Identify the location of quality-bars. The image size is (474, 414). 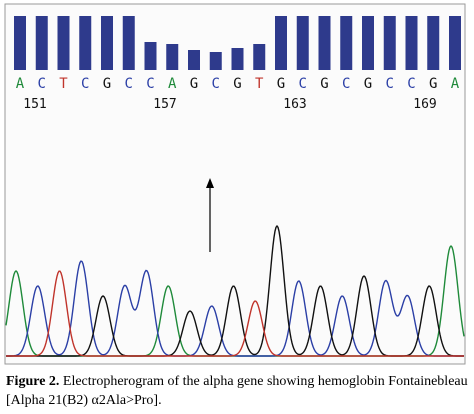
(237, 43).